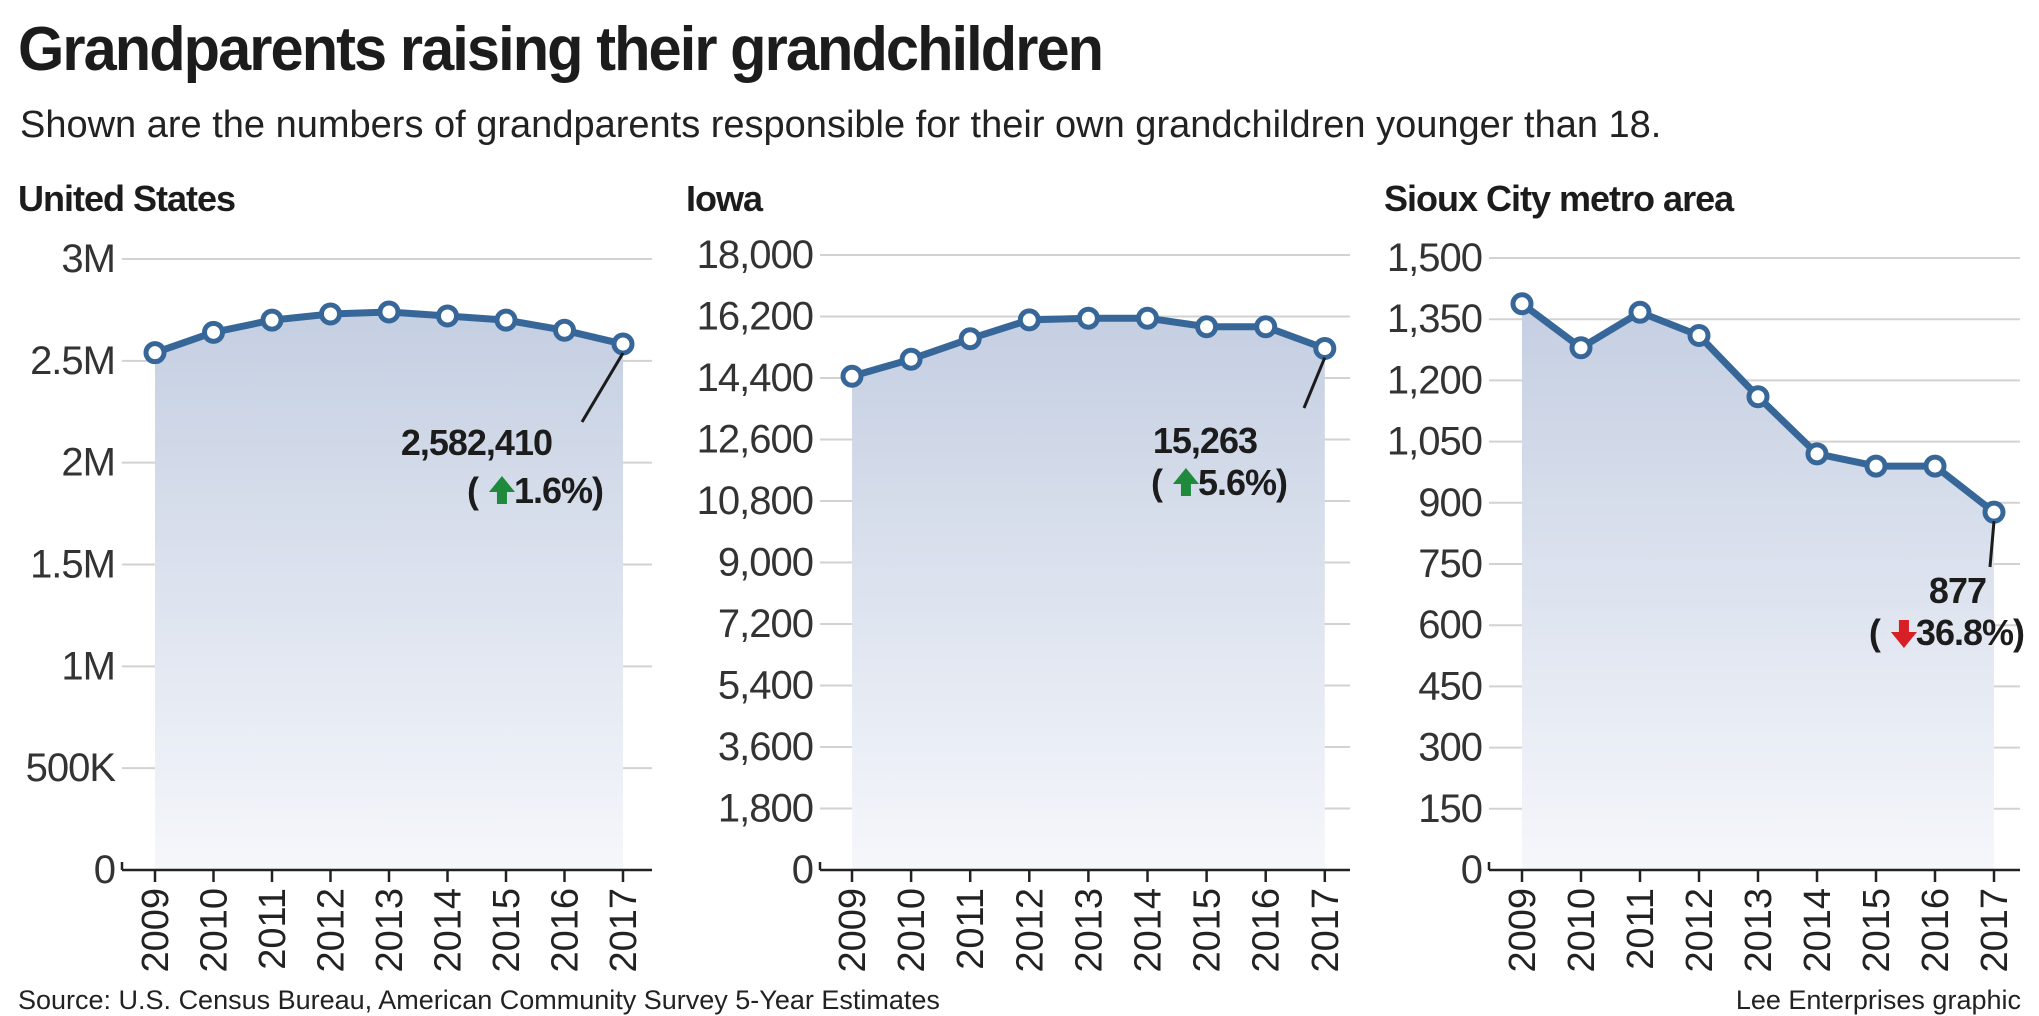 The image size is (2039, 1016). What do you see at coordinates (156, 930) in the screenshot?
I see `x-tick-label: 2009` at bounding box center [156, 930].